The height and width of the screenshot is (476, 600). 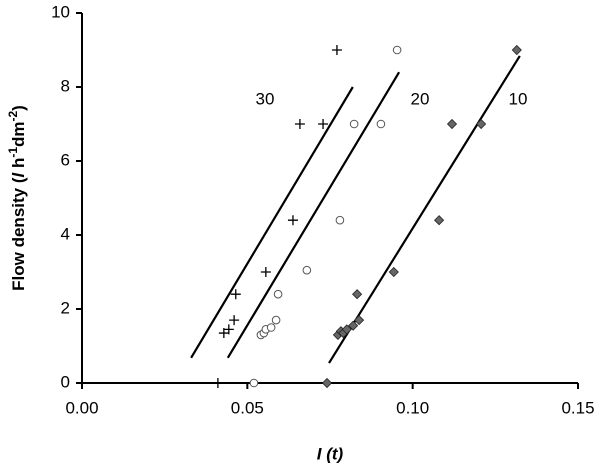 What do you see at coordinates (65, 307) in the screenshot?
I see `y-tick-label: 2` at bounding box center [65, 307].